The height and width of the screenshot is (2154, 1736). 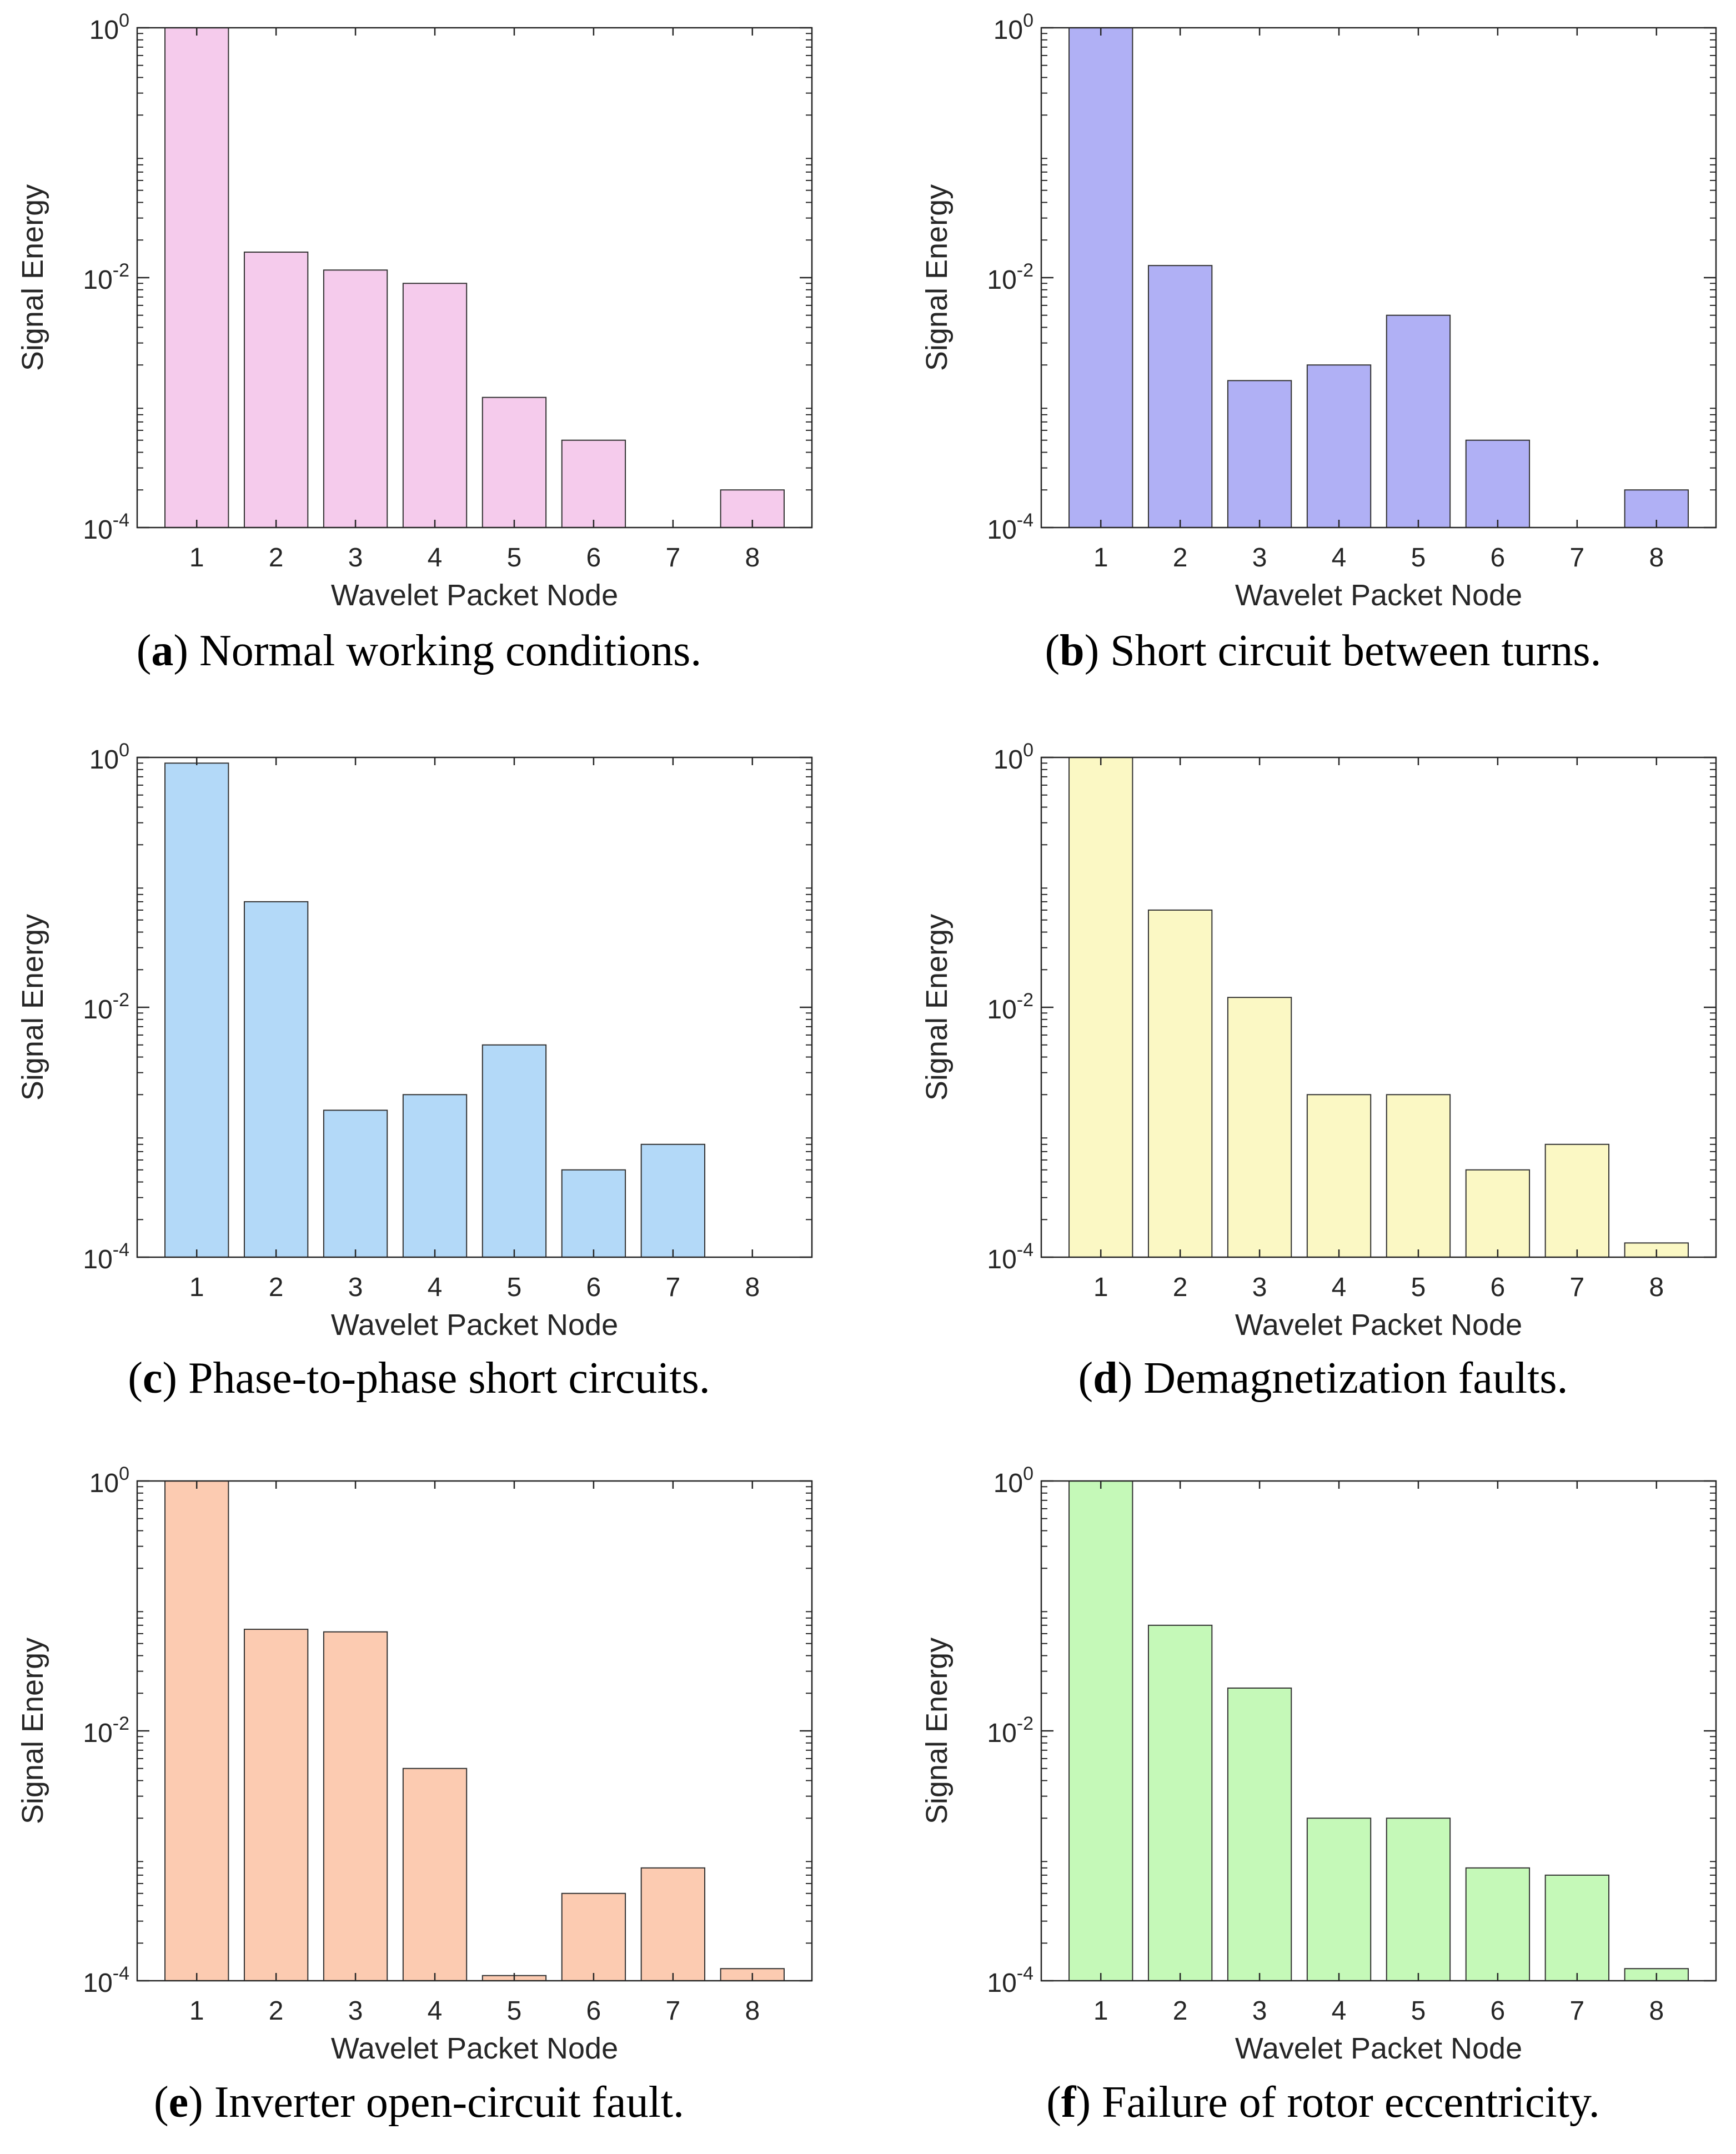 What do you see at coordinates (1323, 650) in the screenshot?
I see `caption-b: (b) Short circuit between turns.` at bounding box center [1323, 650].